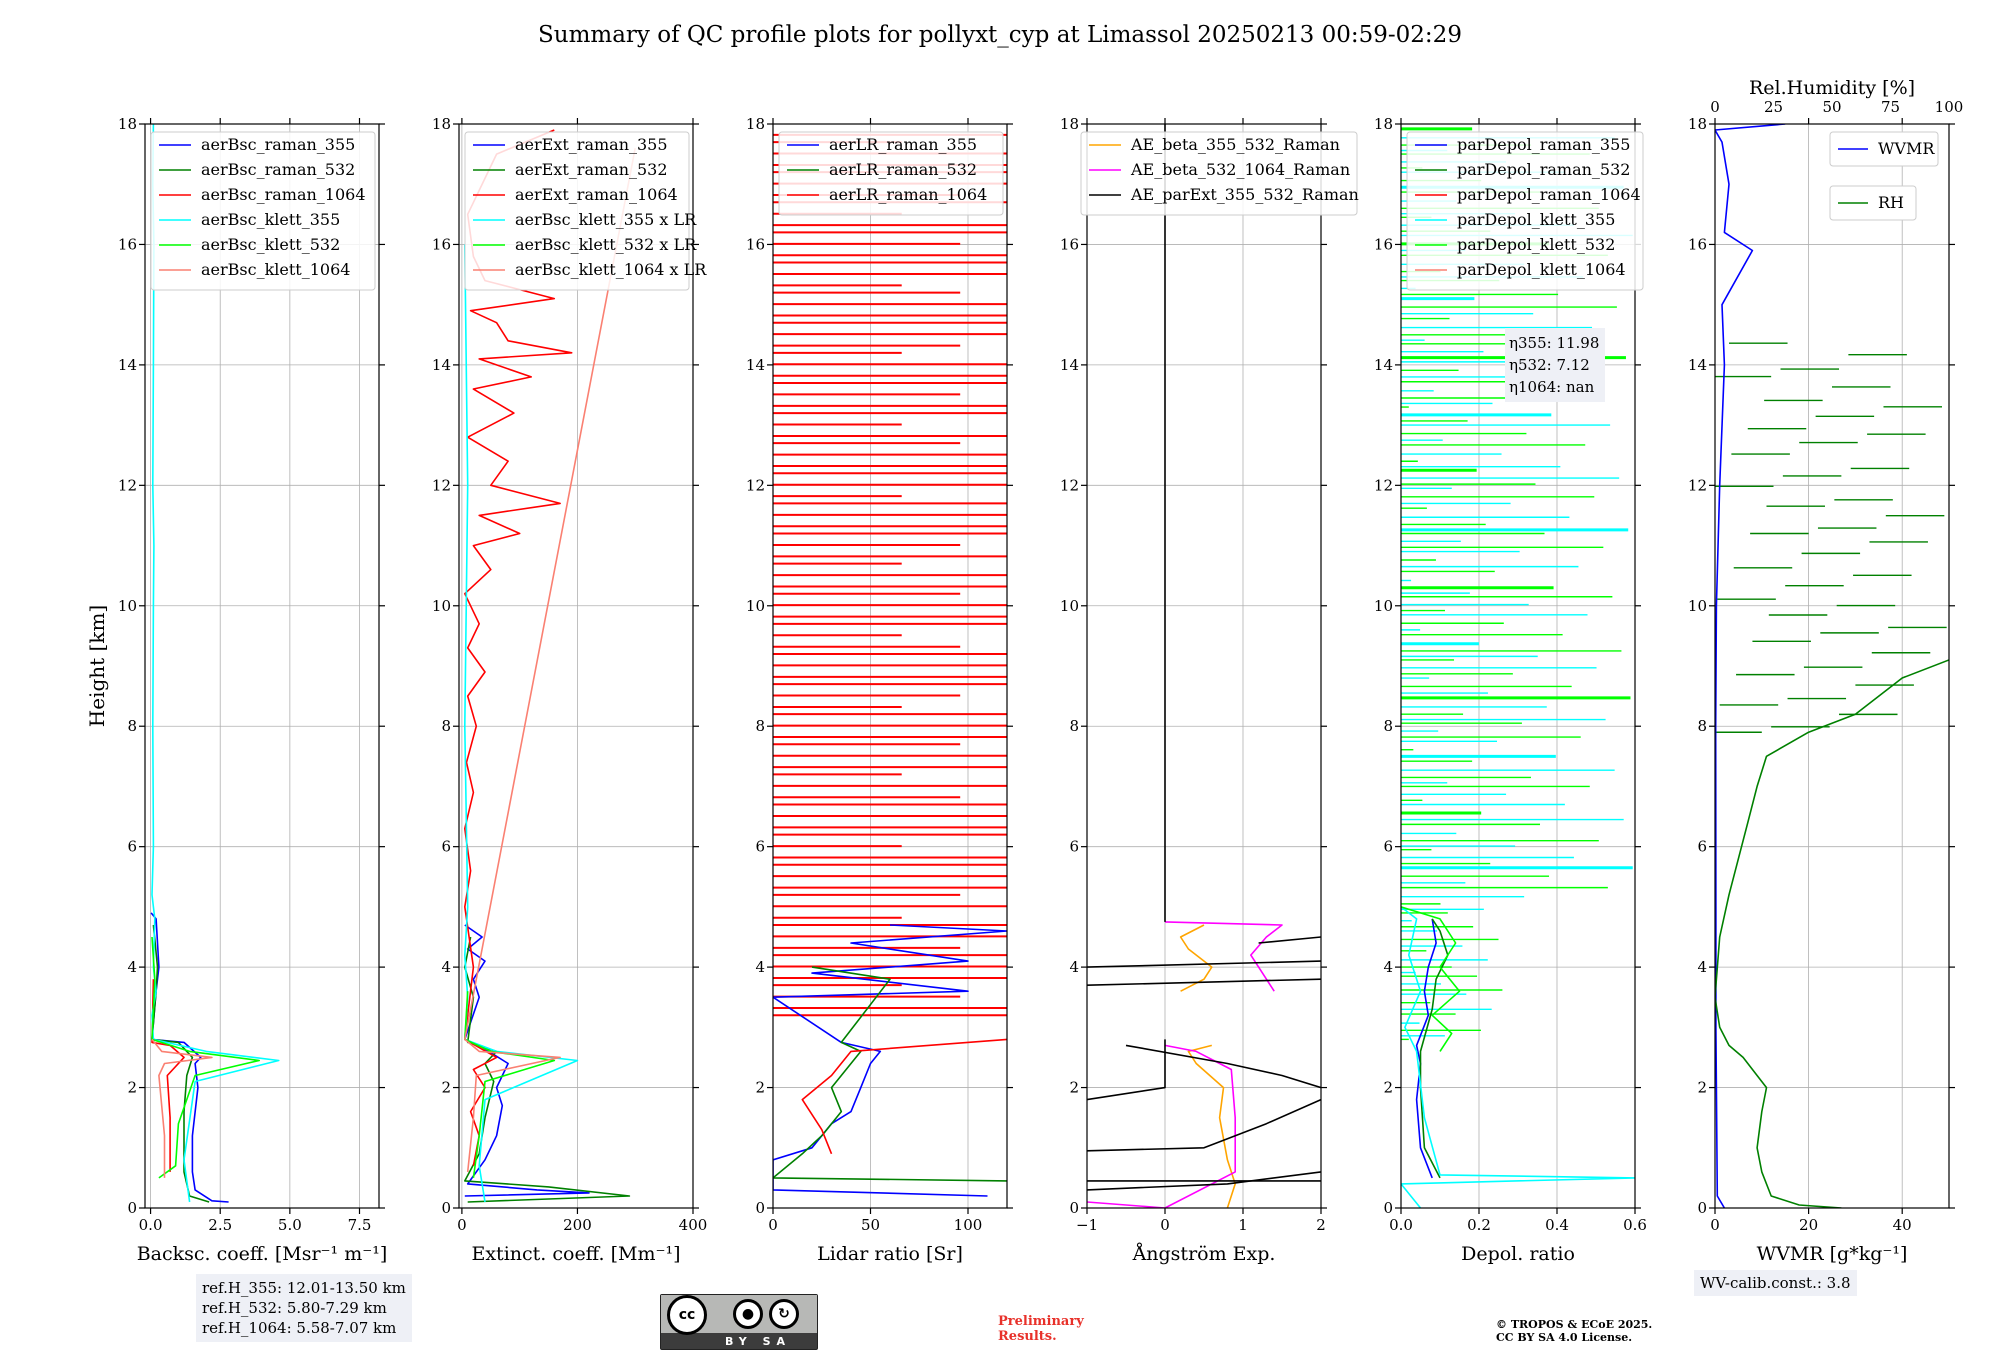 The width and height of the screenshot is (2000, 1360). I want to click on legend-label: parDepol_klett_1064, so click(1541, 269).